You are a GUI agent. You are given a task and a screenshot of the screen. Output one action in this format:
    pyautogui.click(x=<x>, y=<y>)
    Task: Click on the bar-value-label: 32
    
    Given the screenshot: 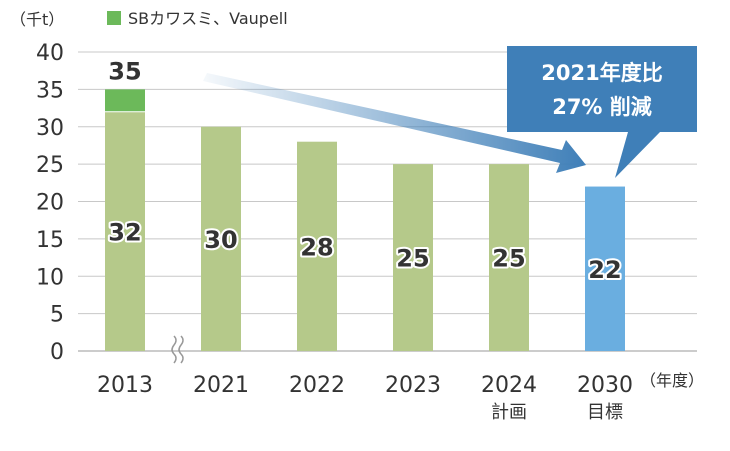 What is the action you would take?
    pyautogui.click(x=124, y=232)
    